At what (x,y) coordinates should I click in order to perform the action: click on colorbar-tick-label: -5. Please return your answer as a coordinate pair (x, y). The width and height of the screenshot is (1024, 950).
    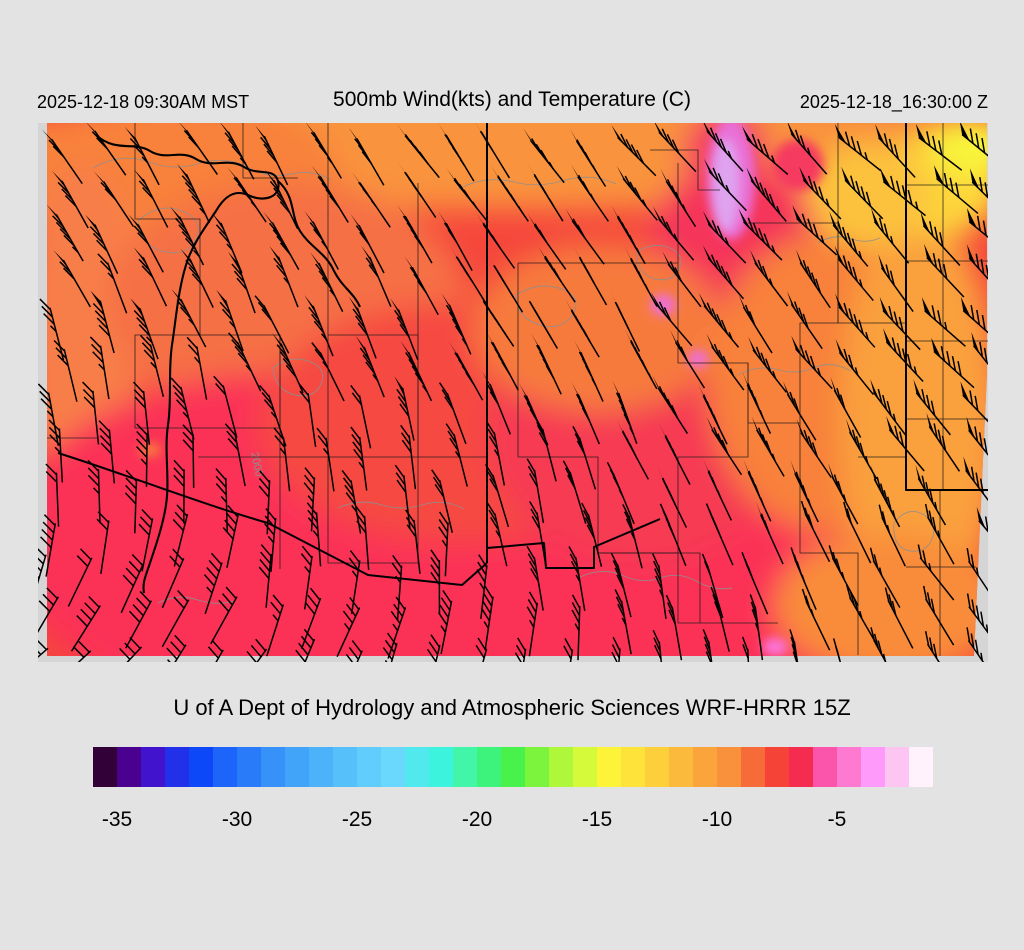
    Looking at the image, I should click on (837, 819).